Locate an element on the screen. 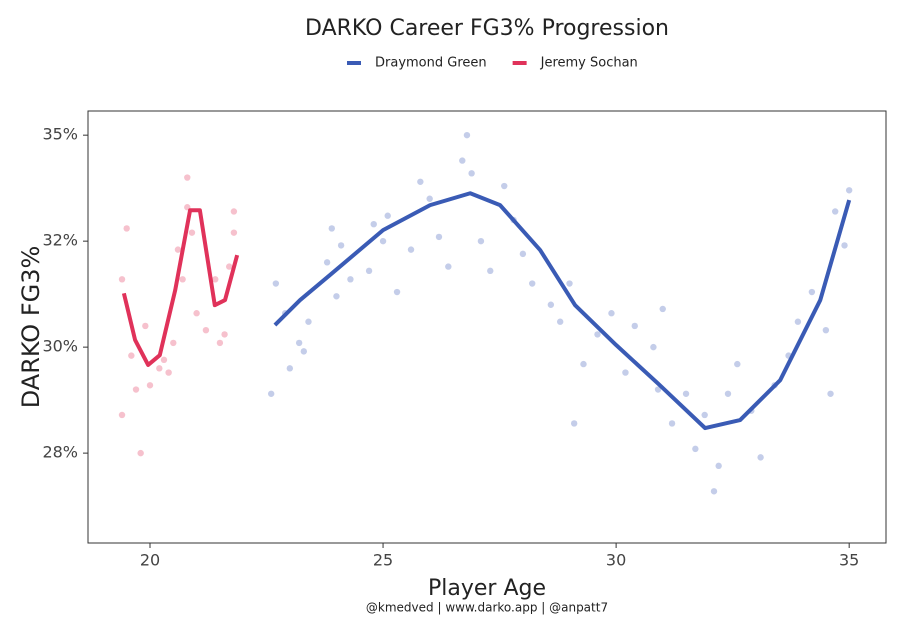  y-tick-label: 28% is located at coordinates (60, 452).